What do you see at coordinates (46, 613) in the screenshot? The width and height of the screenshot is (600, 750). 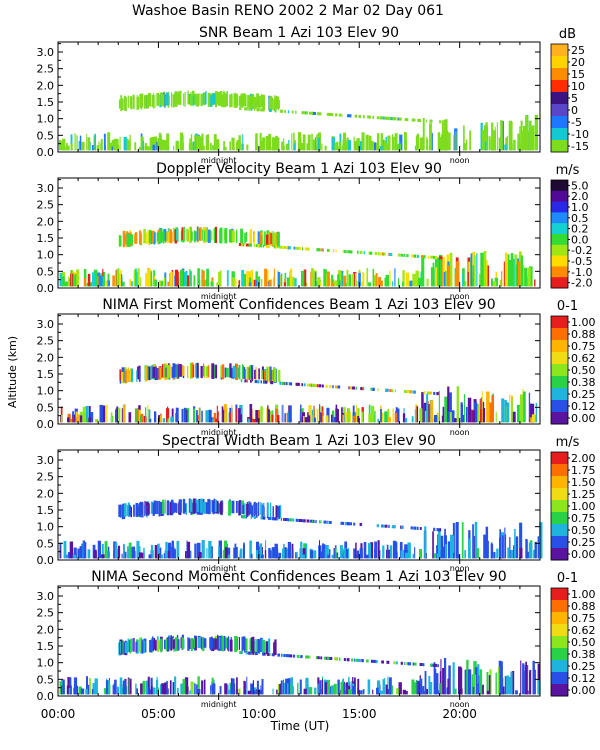 I see `y-tick-label: 2.5` at bounding box center [46, 613].